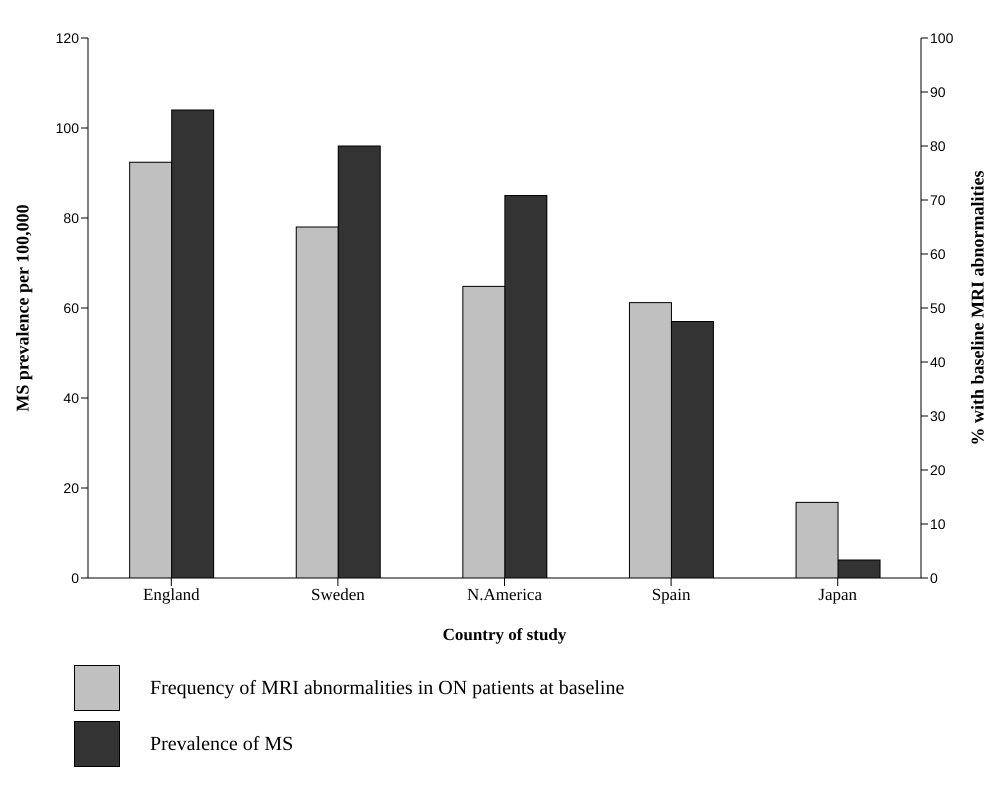  What do you see at coordinates (938, 308) in the screenshot?
I see `y2-tick-label: 50` at bounding box center [938, 308].